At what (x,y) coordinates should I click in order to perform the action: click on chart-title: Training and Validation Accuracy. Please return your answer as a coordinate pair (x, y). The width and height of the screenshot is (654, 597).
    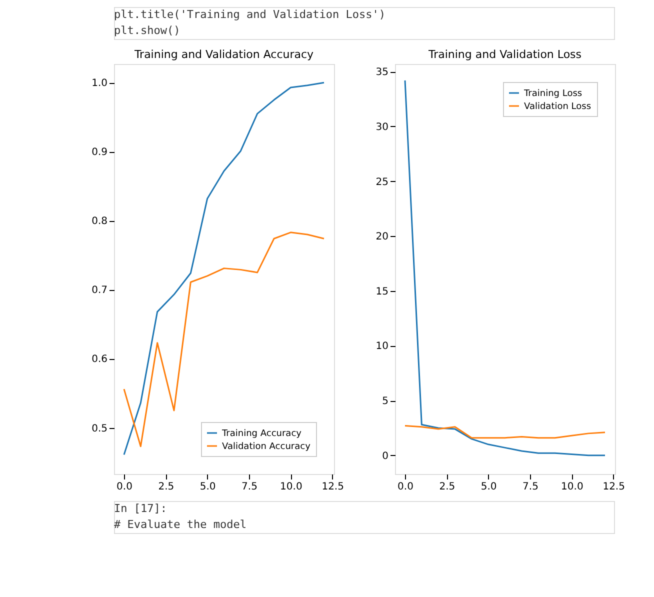
    Looking at the image, I should click on (223, 54).